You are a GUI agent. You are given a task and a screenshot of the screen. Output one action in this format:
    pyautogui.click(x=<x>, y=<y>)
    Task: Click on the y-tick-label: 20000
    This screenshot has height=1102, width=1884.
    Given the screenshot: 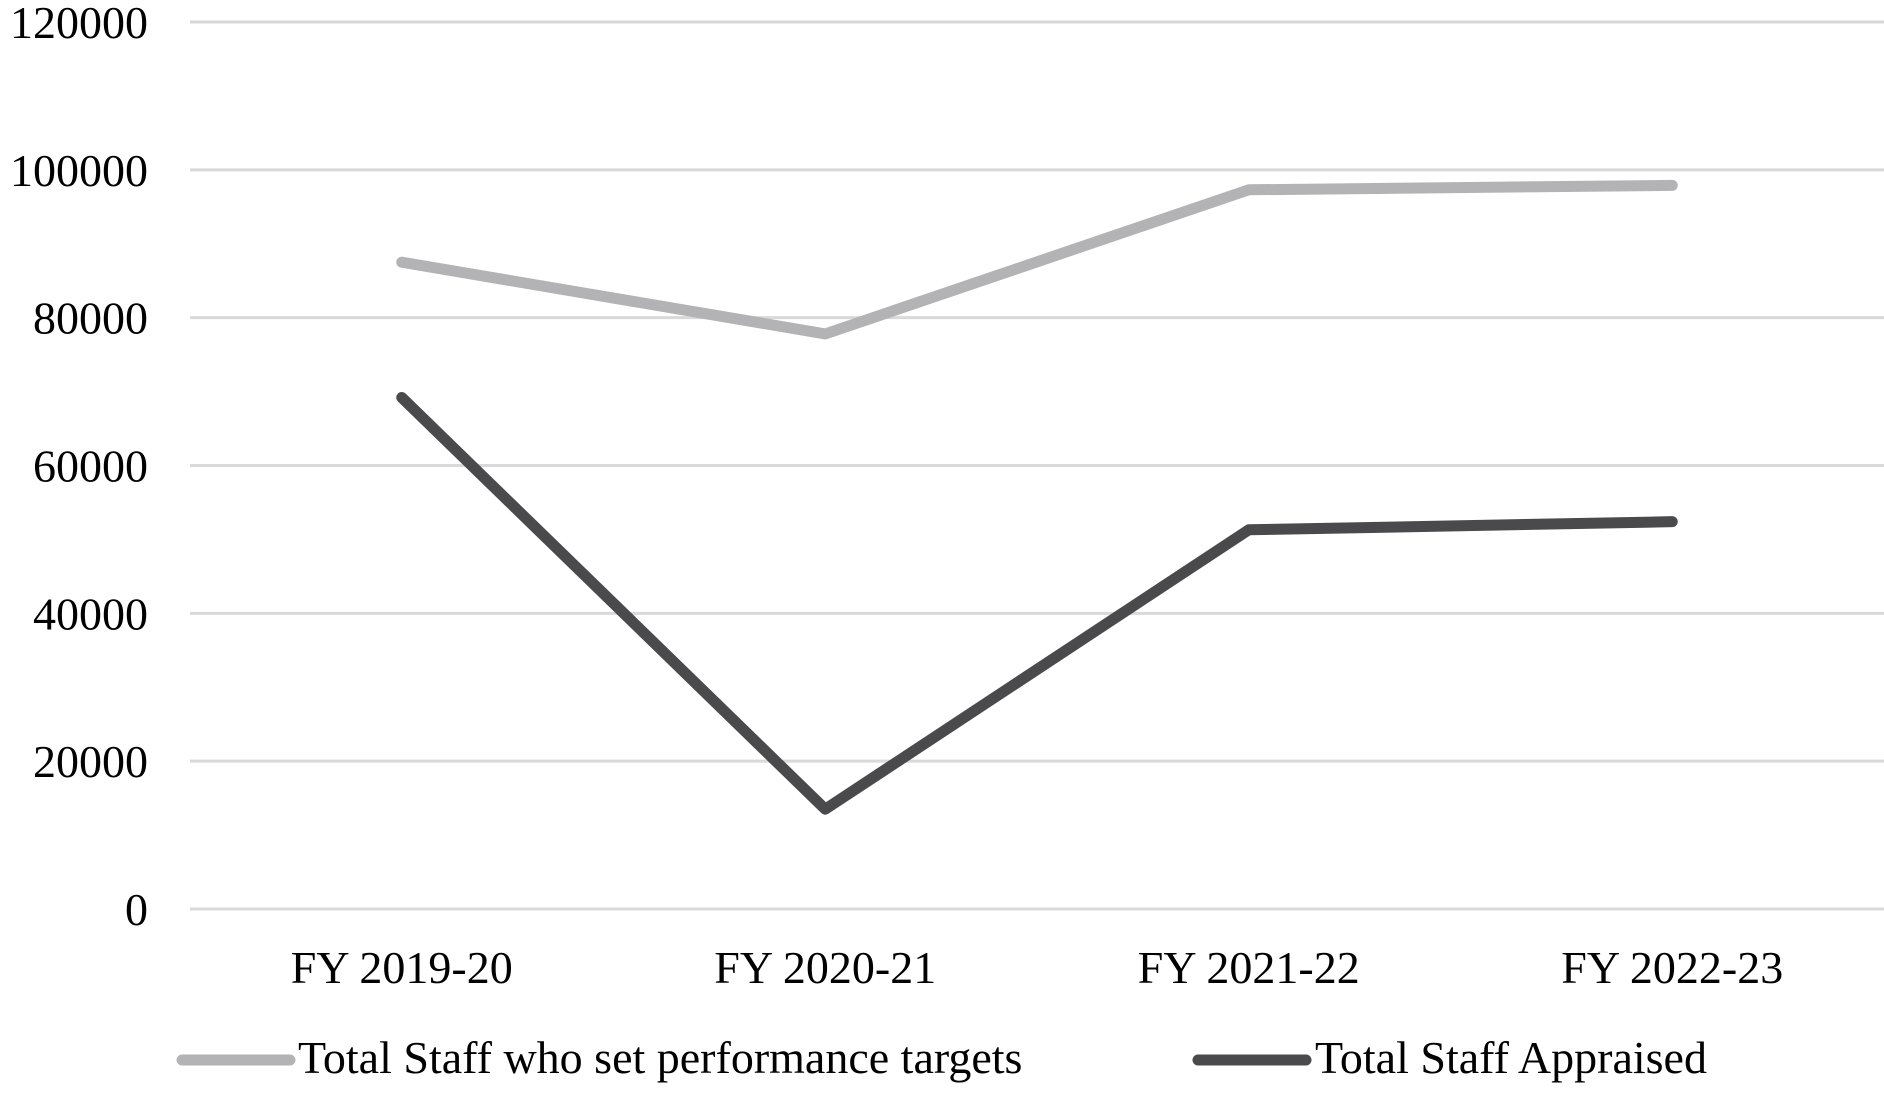 What is the action you would take?
    pyautogui.click(x=90, y=761)
    